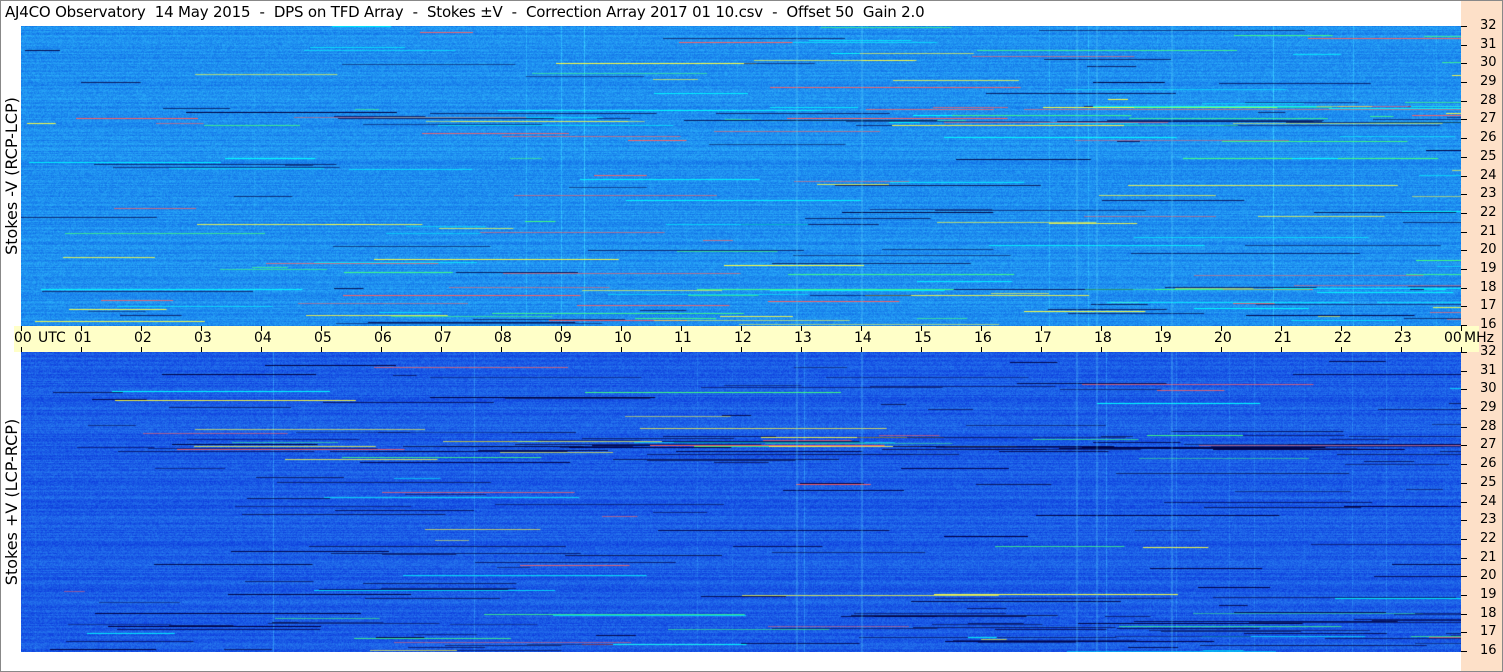  Describe the element at coordinates (1488, 632) in the screenshot. I see `freq-tick-label: 17` at that location.